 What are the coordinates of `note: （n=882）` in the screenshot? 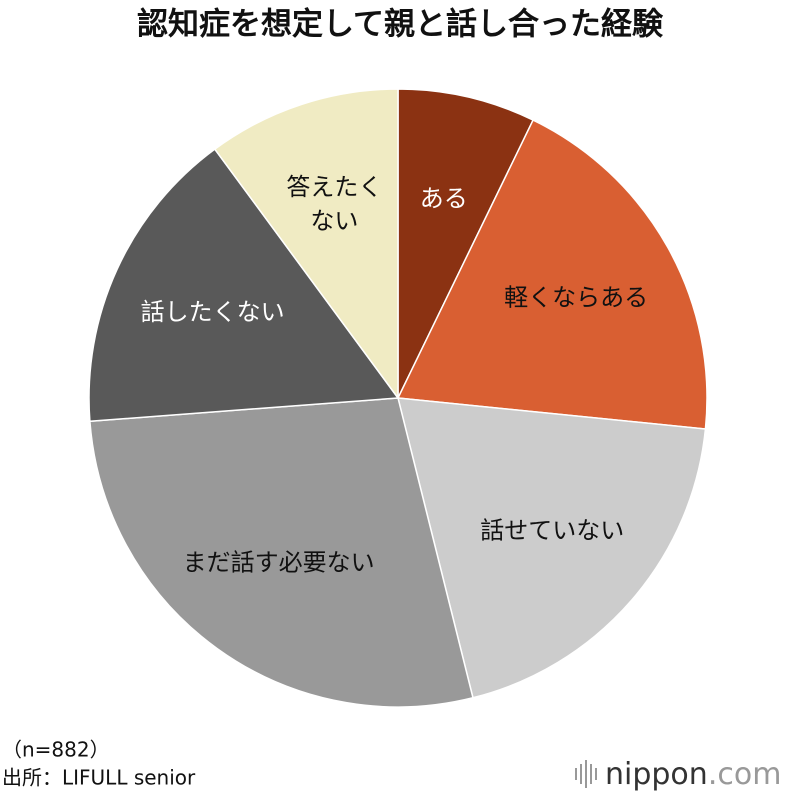 It's located at (56, 750).